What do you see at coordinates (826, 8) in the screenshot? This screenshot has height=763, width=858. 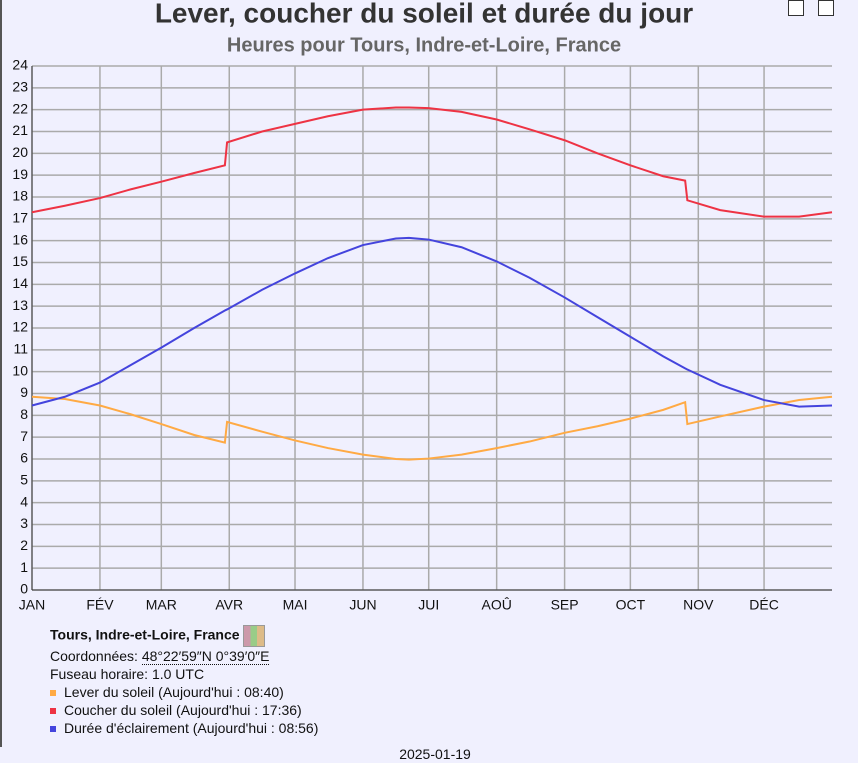 I see `table-button` at bounding box center [826, 8].